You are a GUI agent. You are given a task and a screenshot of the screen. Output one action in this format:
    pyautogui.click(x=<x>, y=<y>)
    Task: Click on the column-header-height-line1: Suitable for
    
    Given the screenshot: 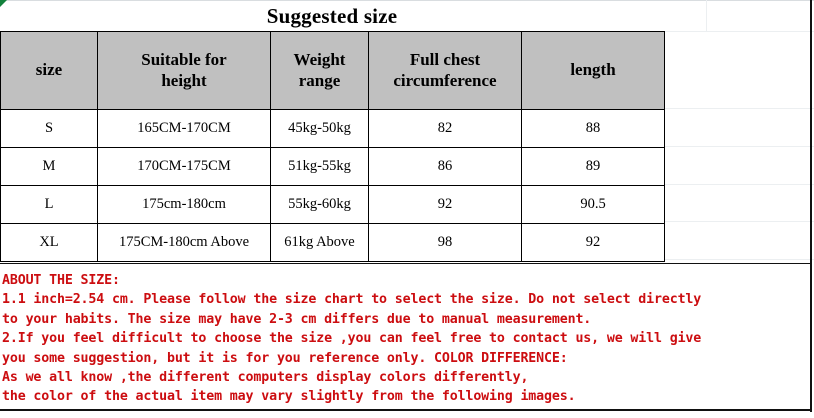 What is the action you would take?
    pyautogui.click(x=184, y=60)
    